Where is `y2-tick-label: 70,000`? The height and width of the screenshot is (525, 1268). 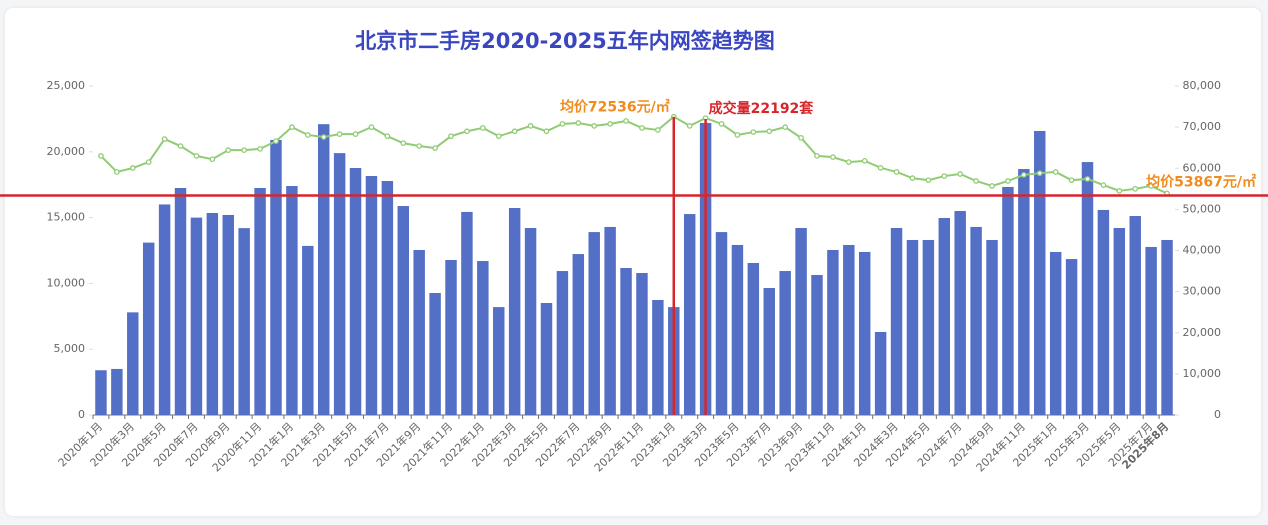 y2-tick-label: 70,000 is located at coordinates (1202, 126).